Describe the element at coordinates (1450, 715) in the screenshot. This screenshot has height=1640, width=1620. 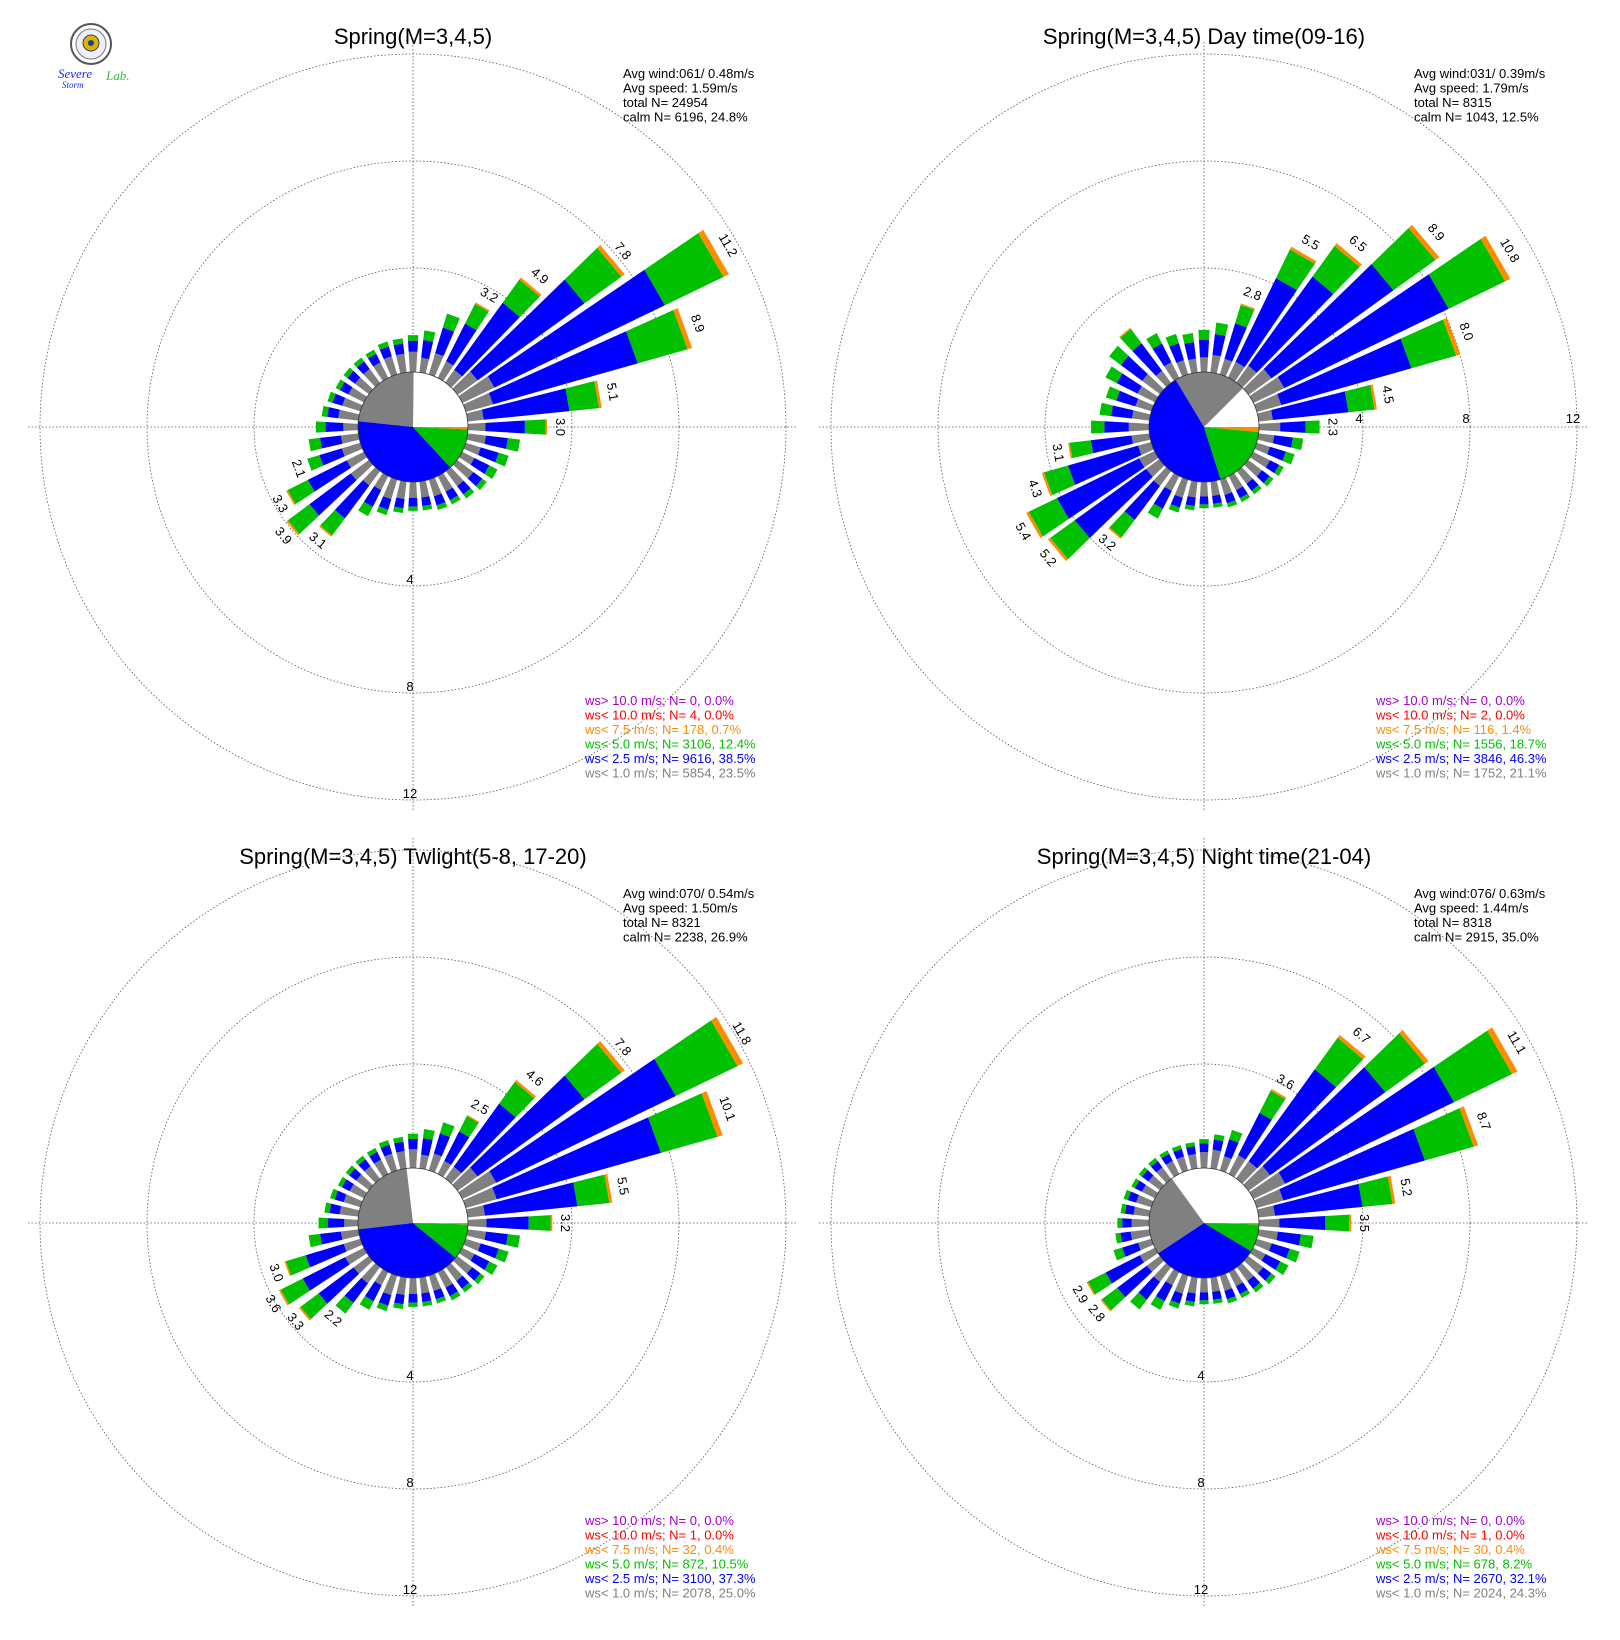
I see `legend-item-2: ws< 10.0 m/s; N= 2, 0.0%` at that location.